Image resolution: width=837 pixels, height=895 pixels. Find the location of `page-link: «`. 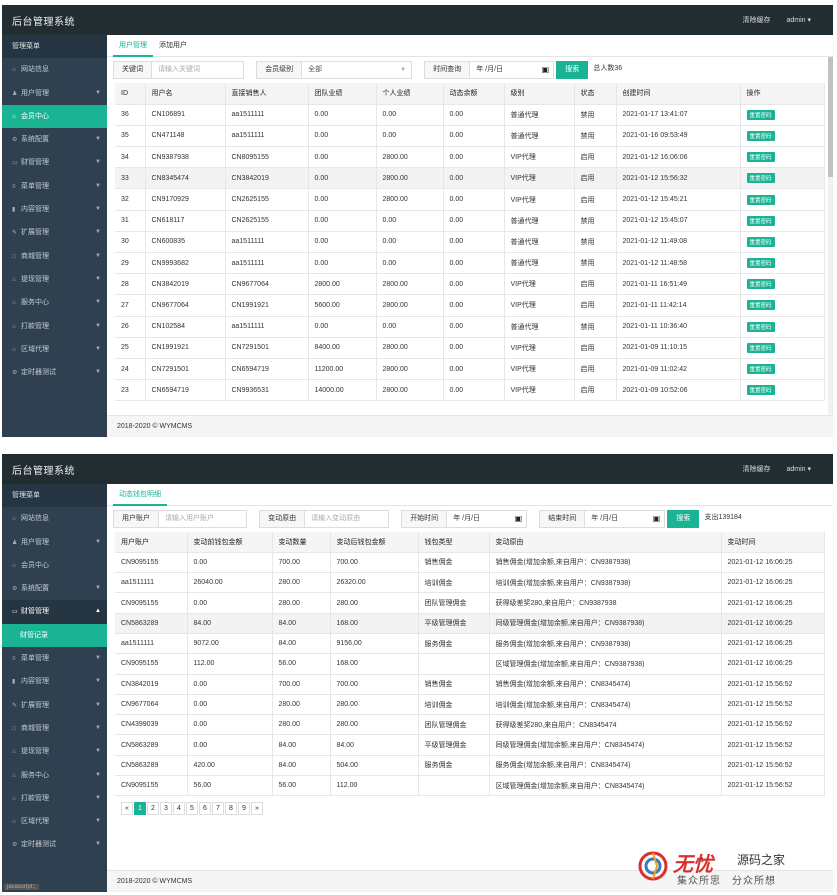

page-link: « is located at coordinates (127, 809).